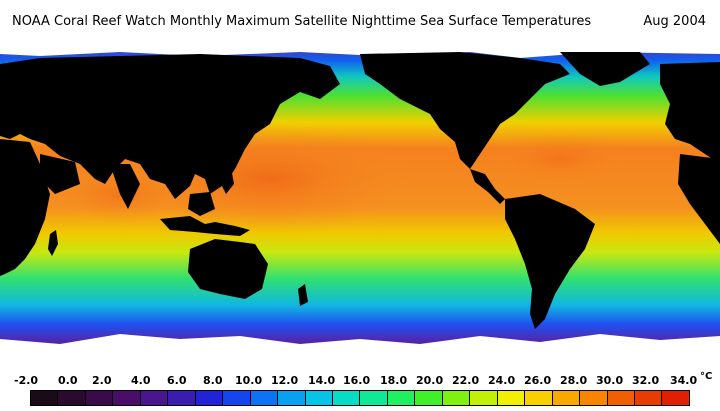  Describe the element at coordinates (201, 204) in the screenshot. I see `borneo` at that location.